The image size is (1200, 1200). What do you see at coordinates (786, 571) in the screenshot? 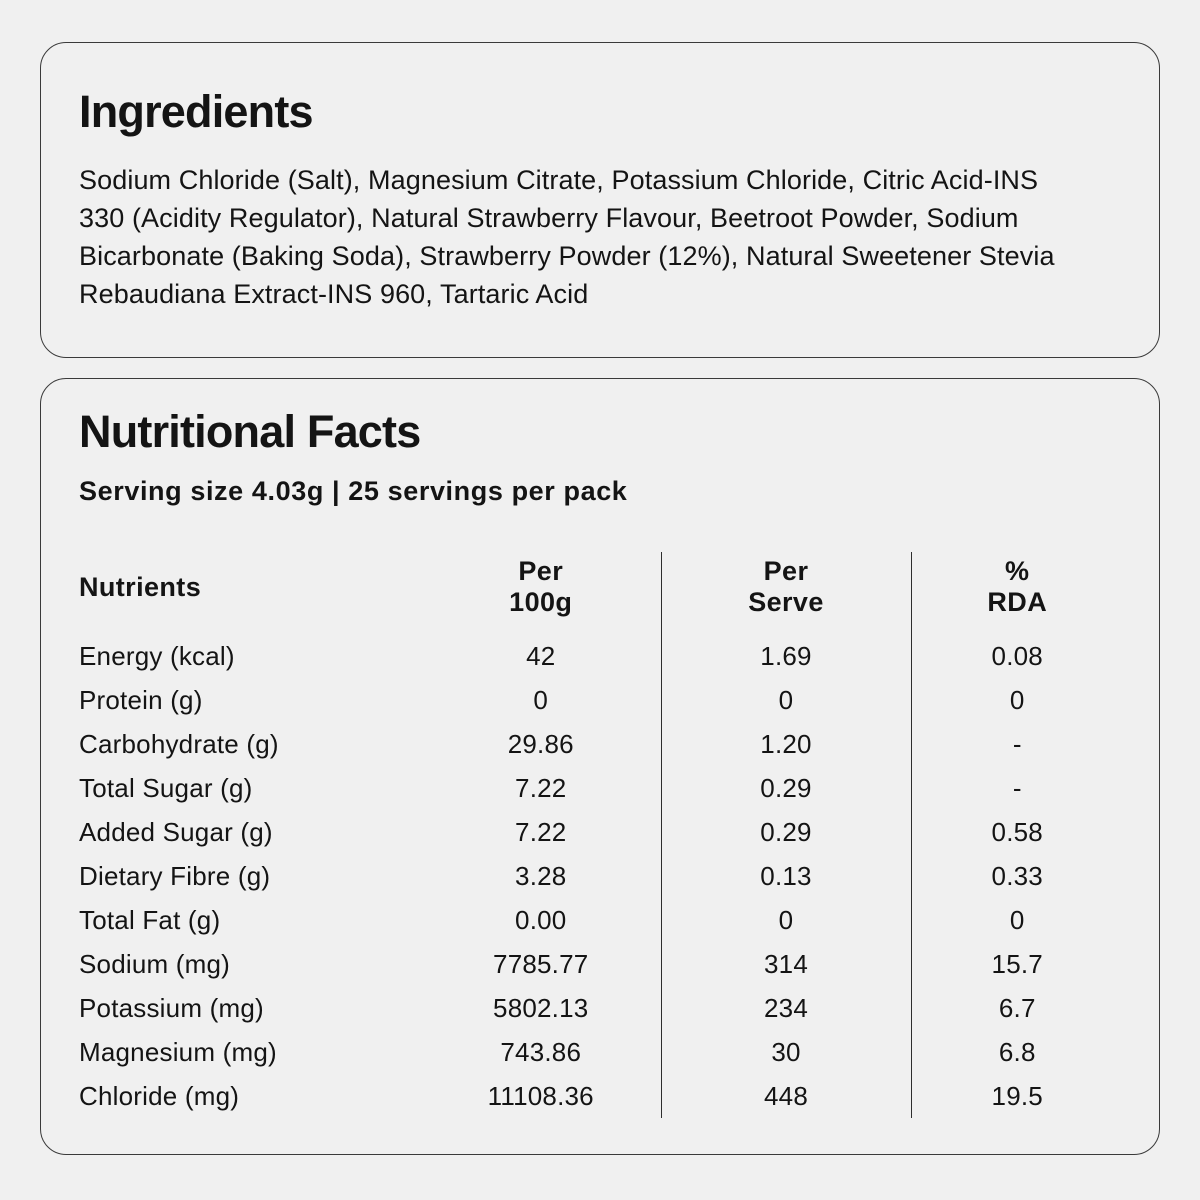
I see `header-per-serve-line1: Per` at bounding box center [786, 571].